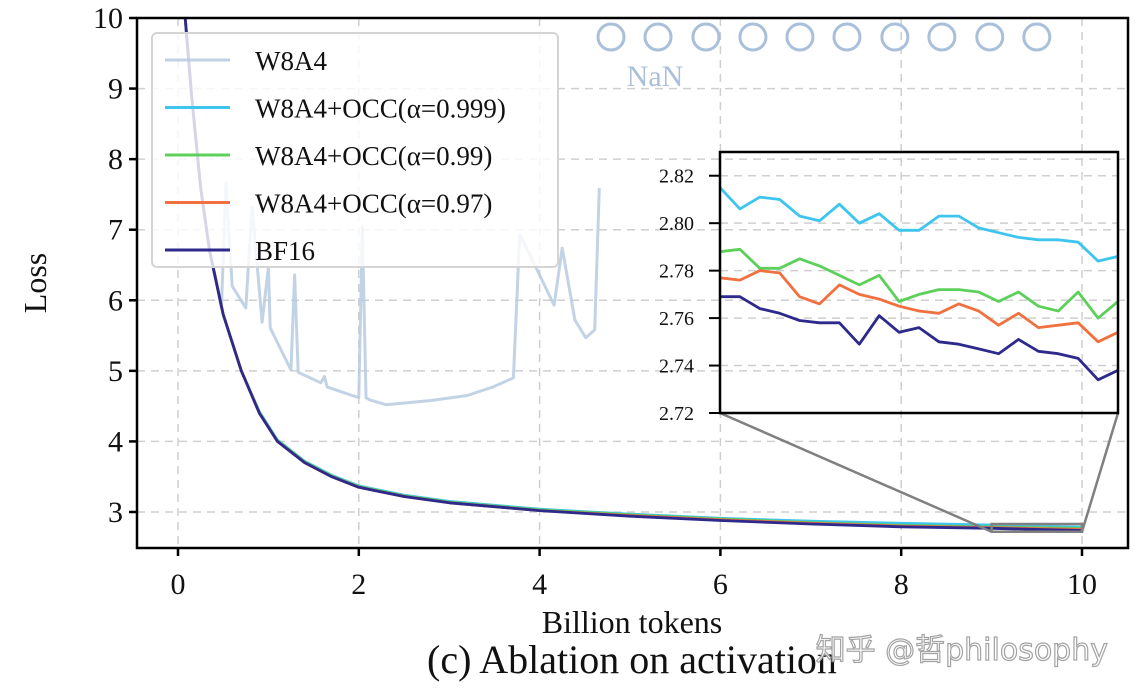  I want to click on x-tick-label: 2, so click(358, 584).